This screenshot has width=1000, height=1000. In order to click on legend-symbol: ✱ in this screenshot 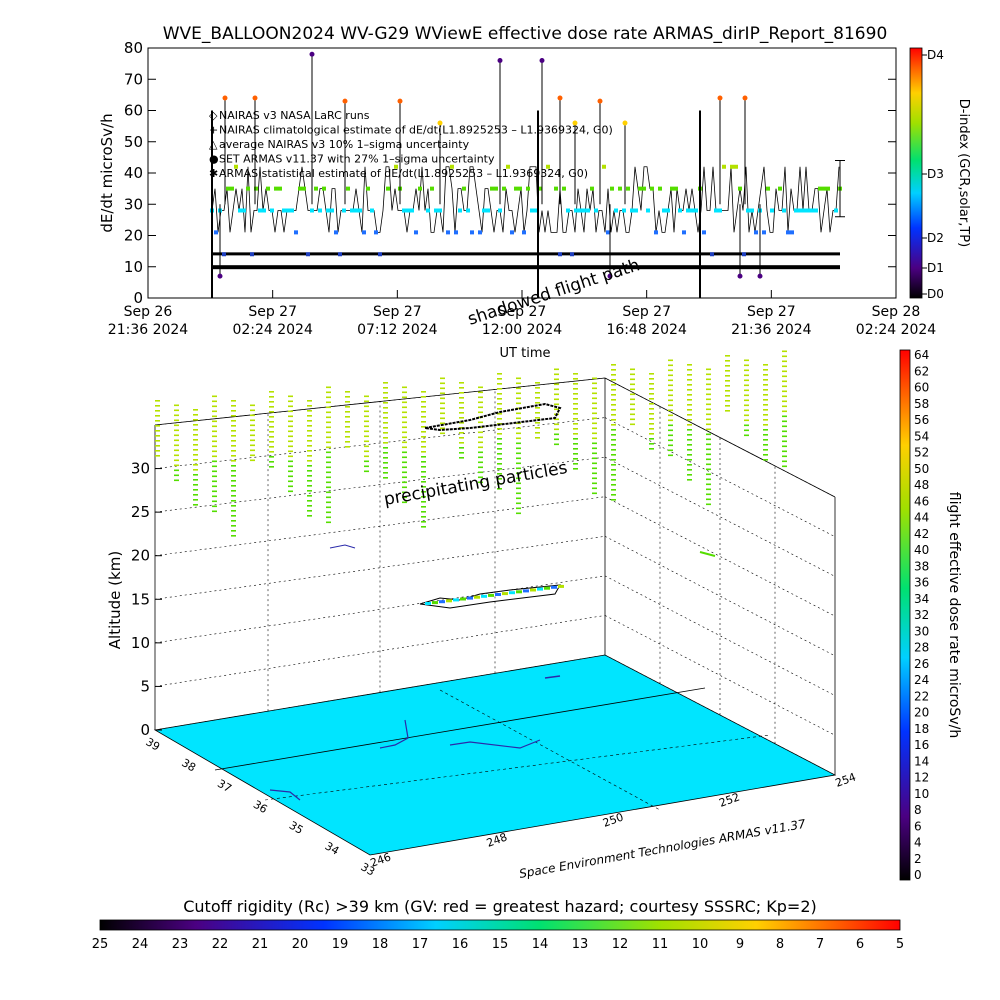, I will do `click(213, 173)`.